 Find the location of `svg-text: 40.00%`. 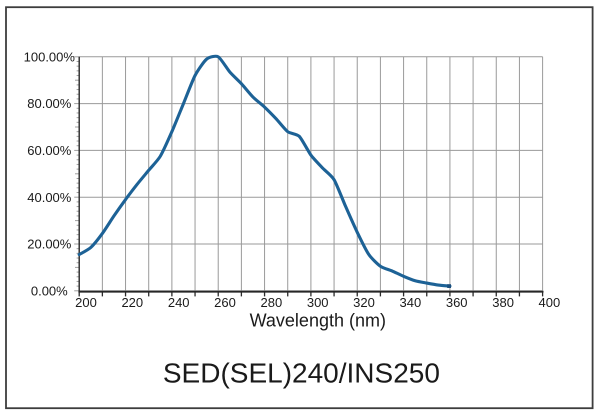

svg-text: 40.00% is located at coordinates (49, 197).